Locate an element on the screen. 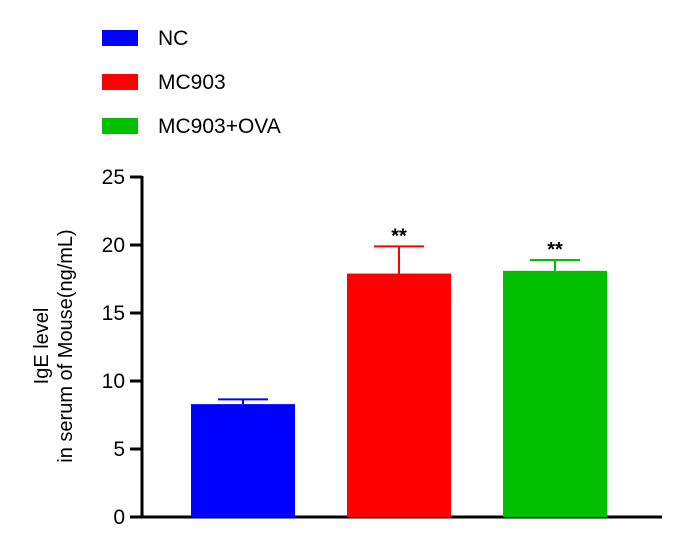  legend-label: MC903+OVA is located at coordinates (219, 126).